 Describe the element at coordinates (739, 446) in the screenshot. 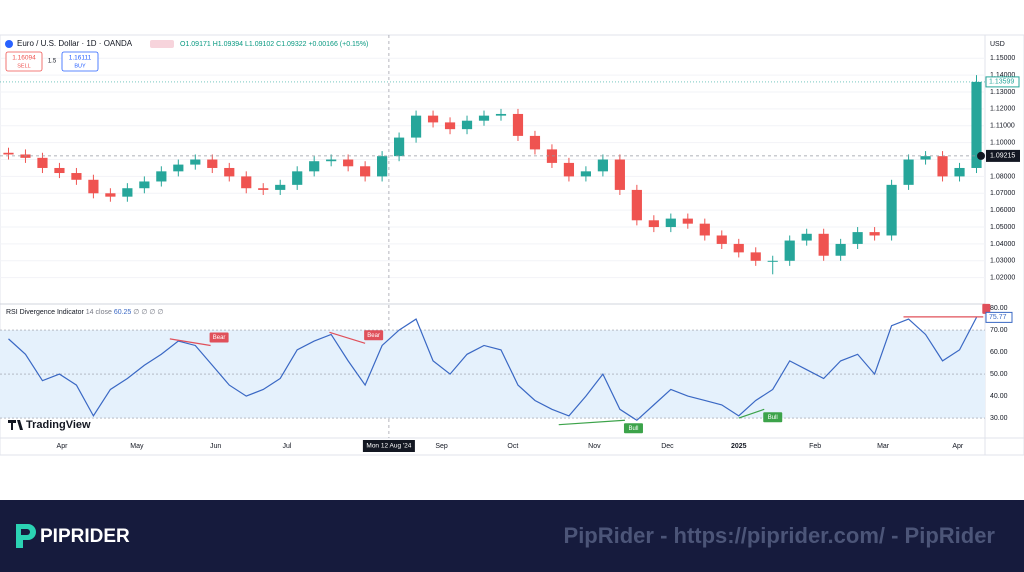

I see `x-tick-label: 2025` at that location.